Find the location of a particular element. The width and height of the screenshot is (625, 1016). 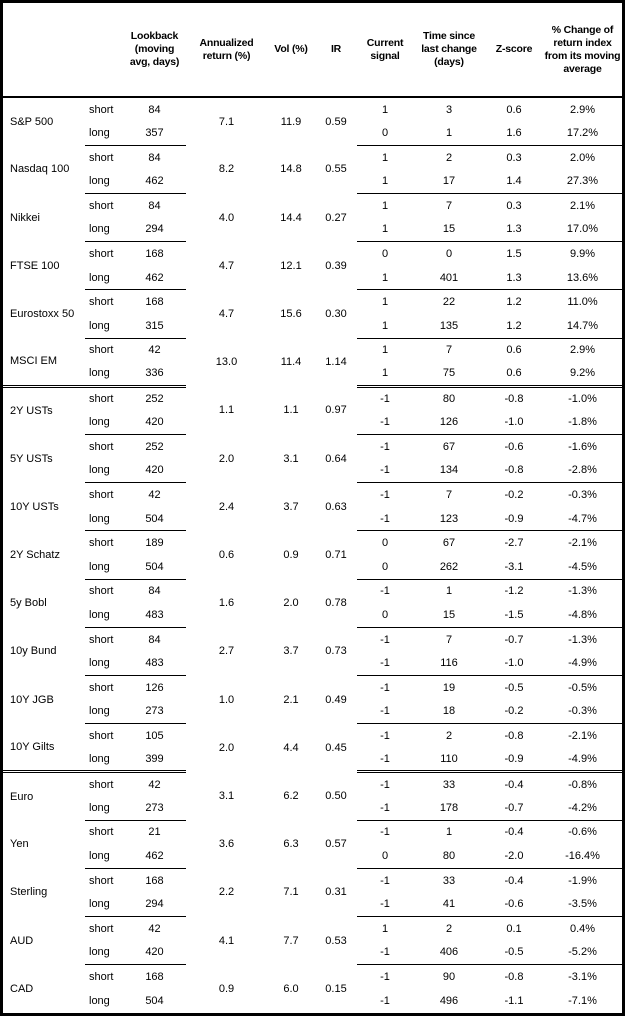

cell-pct-change: -1.3% is located at coordinates (582, 591).